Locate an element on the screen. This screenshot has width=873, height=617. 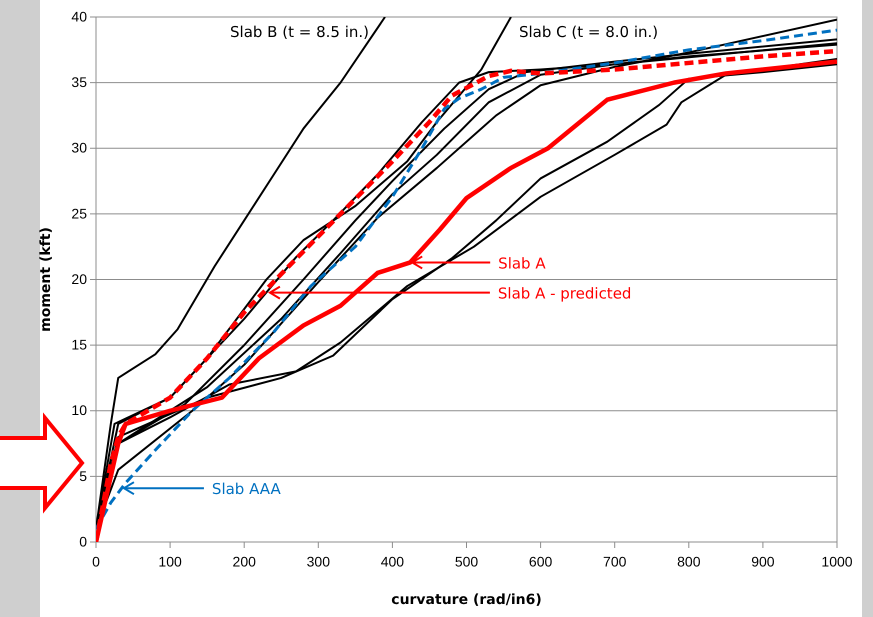
x-axis-title: curvature (rad/in6) is located at coordinates (466, 600).